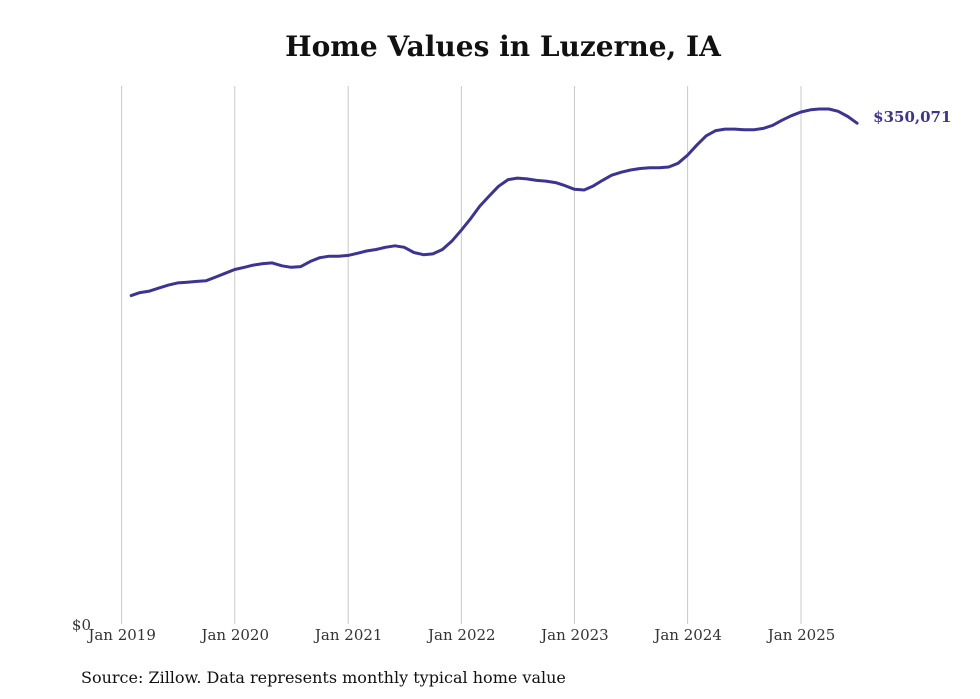 This screenshot has height=699, width=980. What do you see at coordinates (234, 635) in the screenshot?
I see `x-tick-label: Jan 2020` at bounding box center [234, 635].